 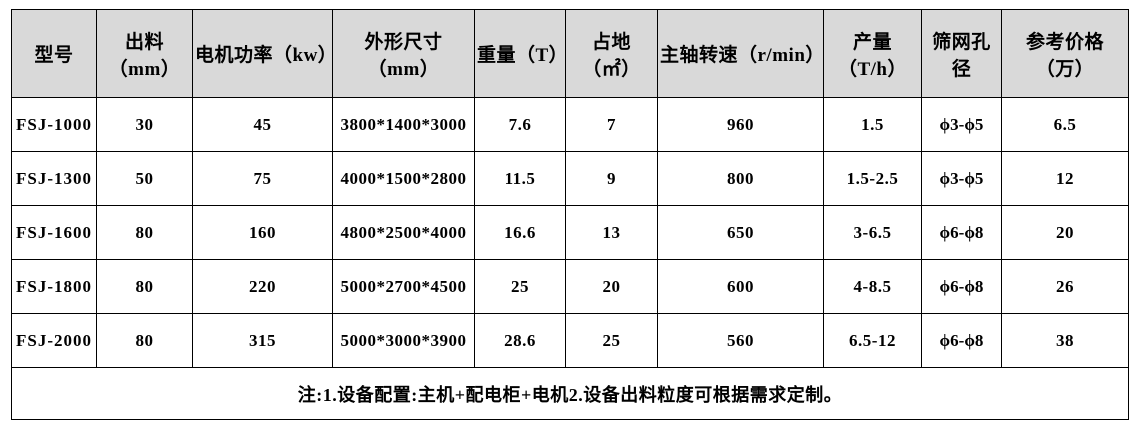 What do you see at coordinates (1065, 286) in the screenshot?
I see `cell-reference-price: 26` at bounding box center [1065, 286].